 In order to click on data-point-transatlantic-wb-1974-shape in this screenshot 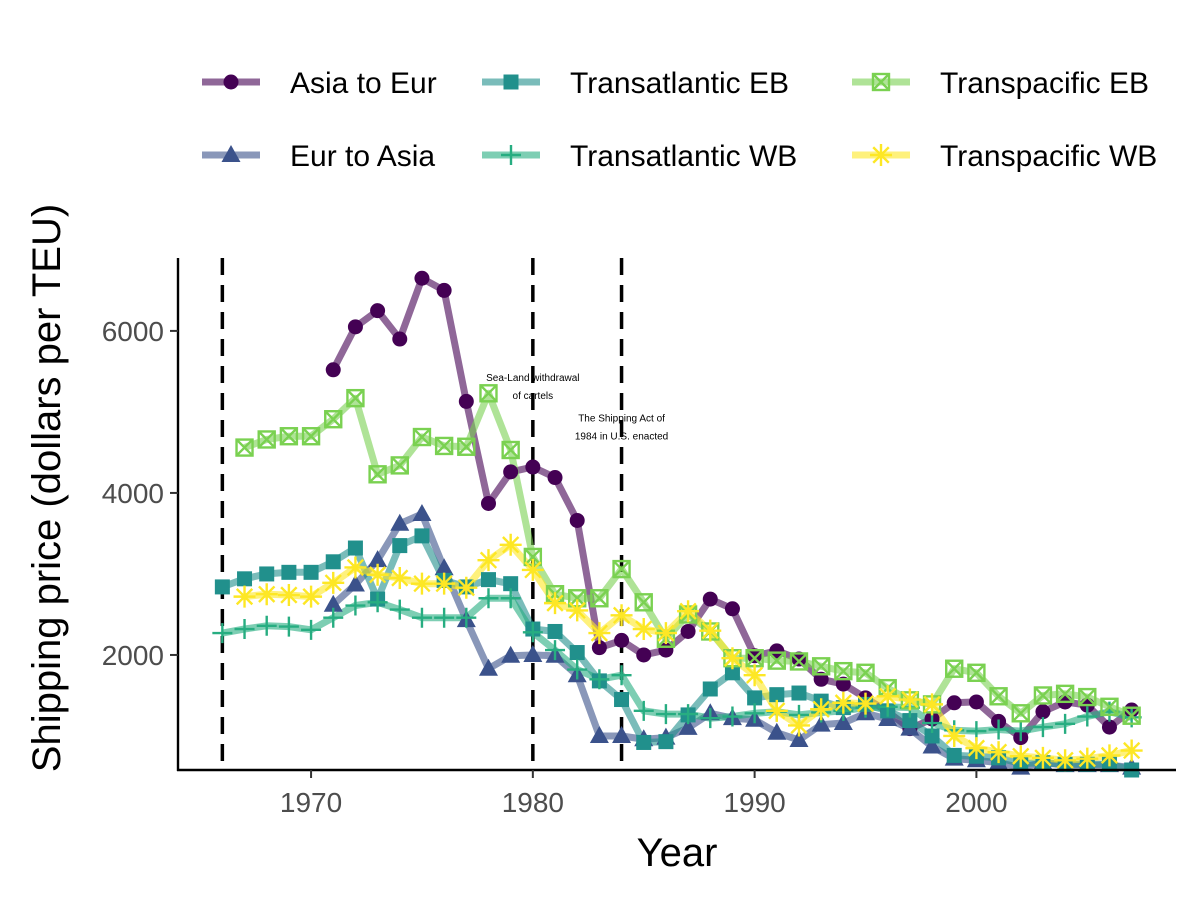, I will do `click(399, 609)`.